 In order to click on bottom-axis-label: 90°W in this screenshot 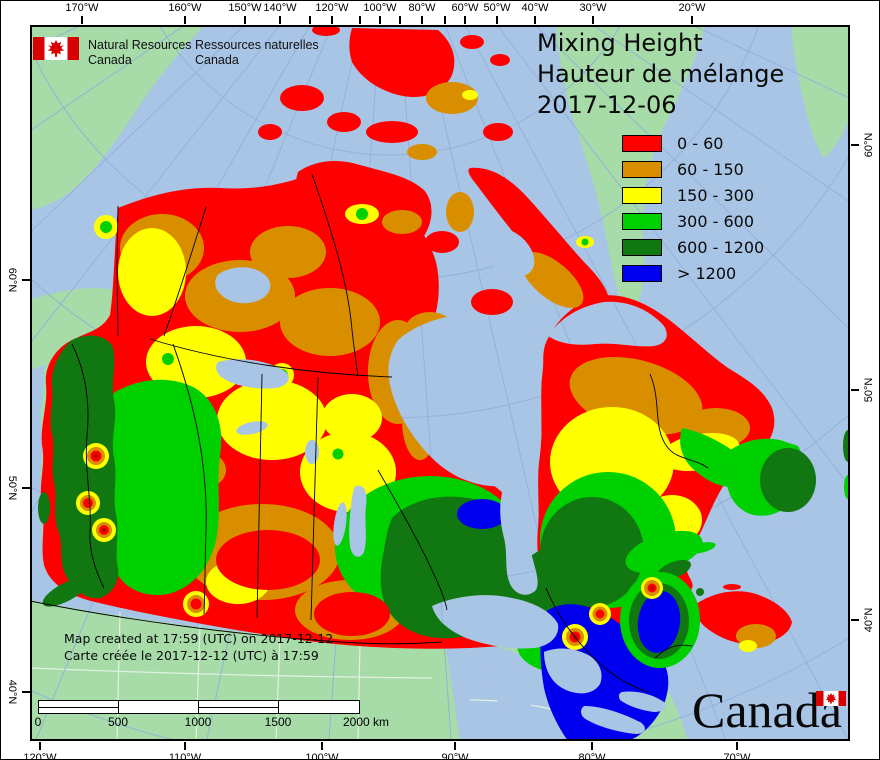, I will do `click(455, 756)`.